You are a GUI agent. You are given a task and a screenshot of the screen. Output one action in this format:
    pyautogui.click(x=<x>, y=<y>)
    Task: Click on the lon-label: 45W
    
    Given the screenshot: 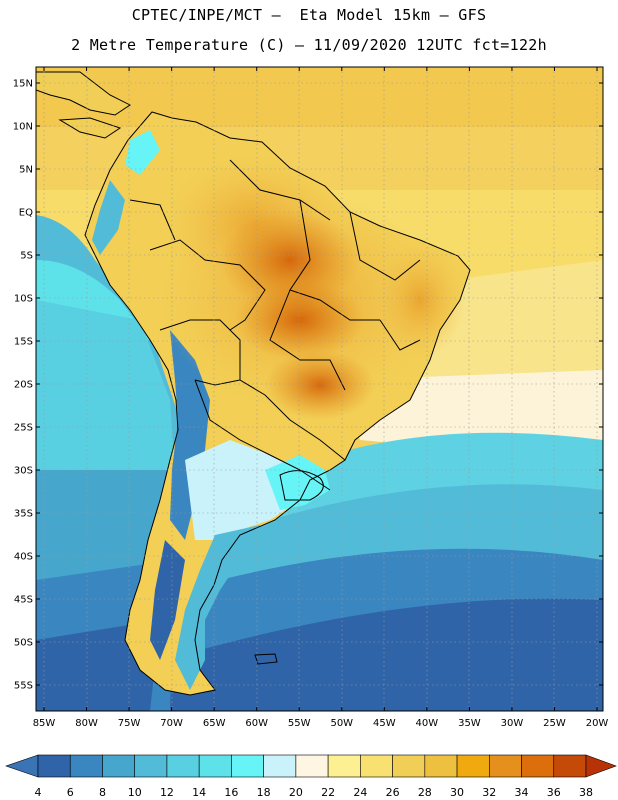 What is the action you would take?
    pyautogui.click(x=384, y=723)
    